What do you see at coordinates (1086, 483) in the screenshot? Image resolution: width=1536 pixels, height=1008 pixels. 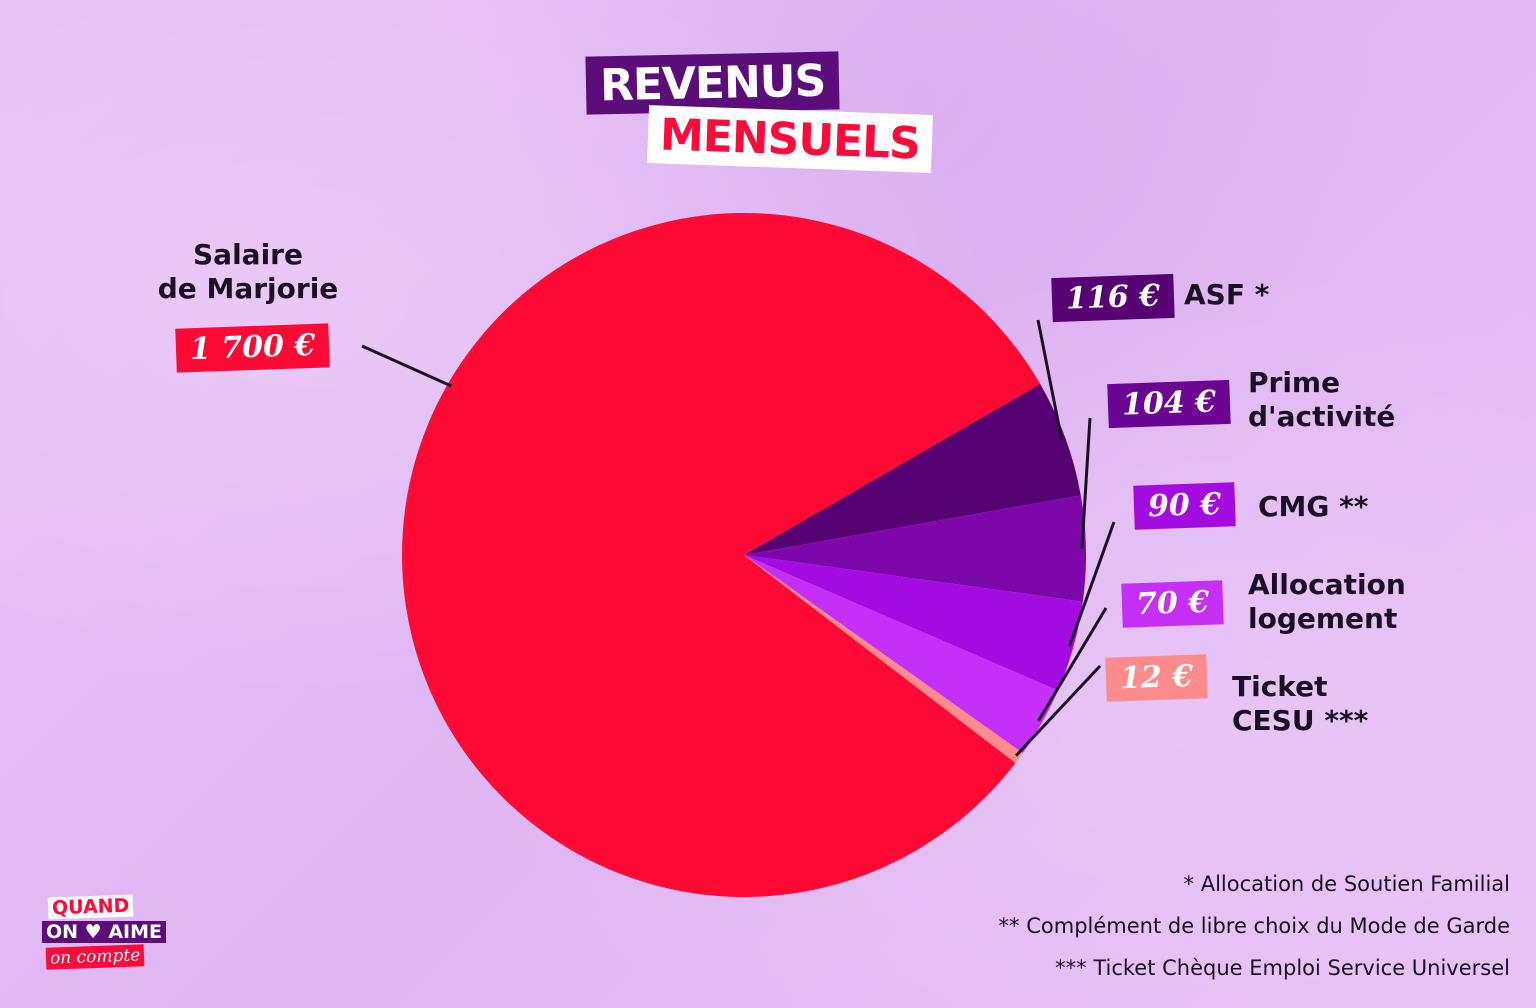 I see `leader-line-prime` at bounding box center [1086, 483].